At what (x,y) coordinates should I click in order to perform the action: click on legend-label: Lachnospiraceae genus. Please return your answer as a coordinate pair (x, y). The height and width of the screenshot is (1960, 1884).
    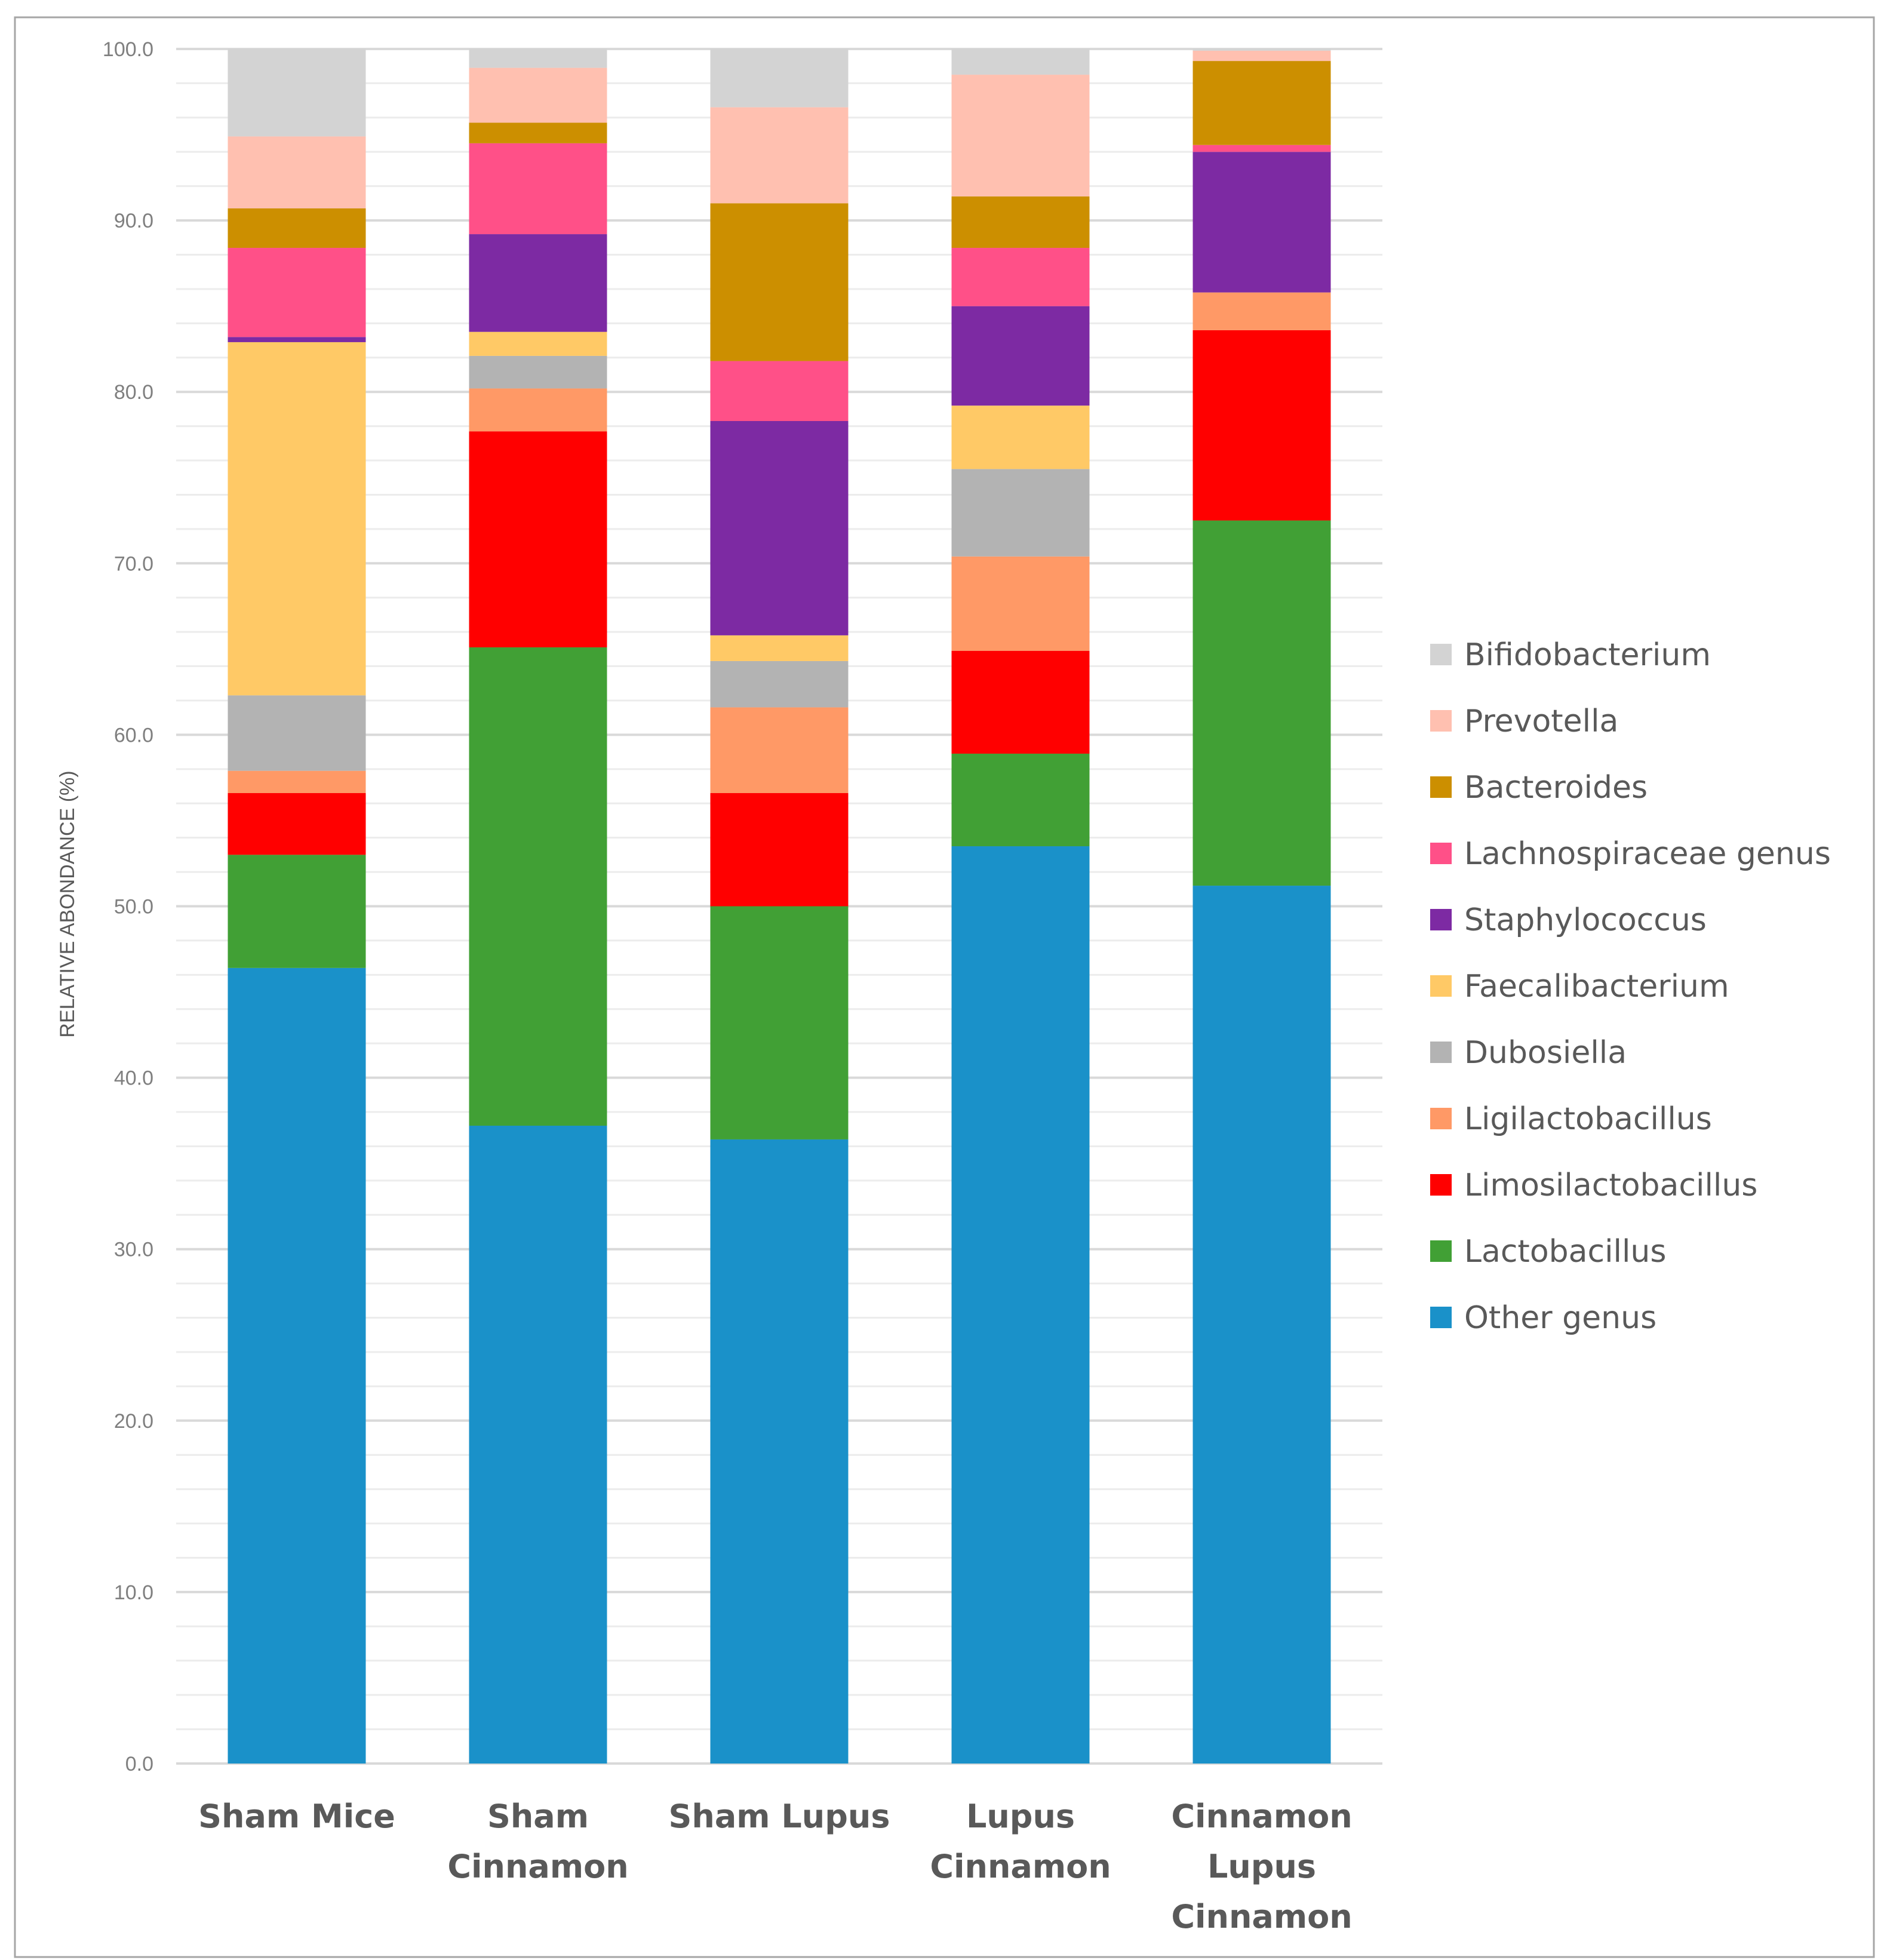
    Looking at the image, I should click on (1647, 854).